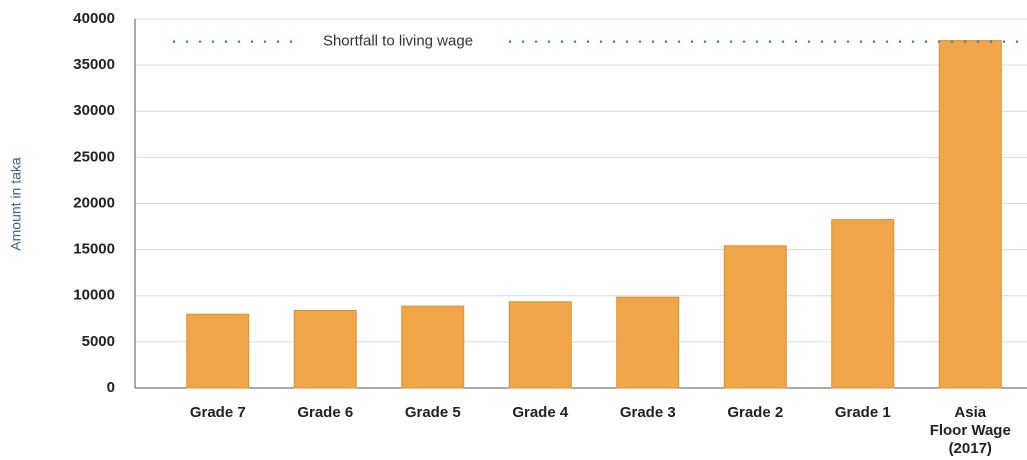 This screenshot has height=460, width=1027. I want to click on x-tick-label: Asia Floor Wage (2017), so click(970, 430).